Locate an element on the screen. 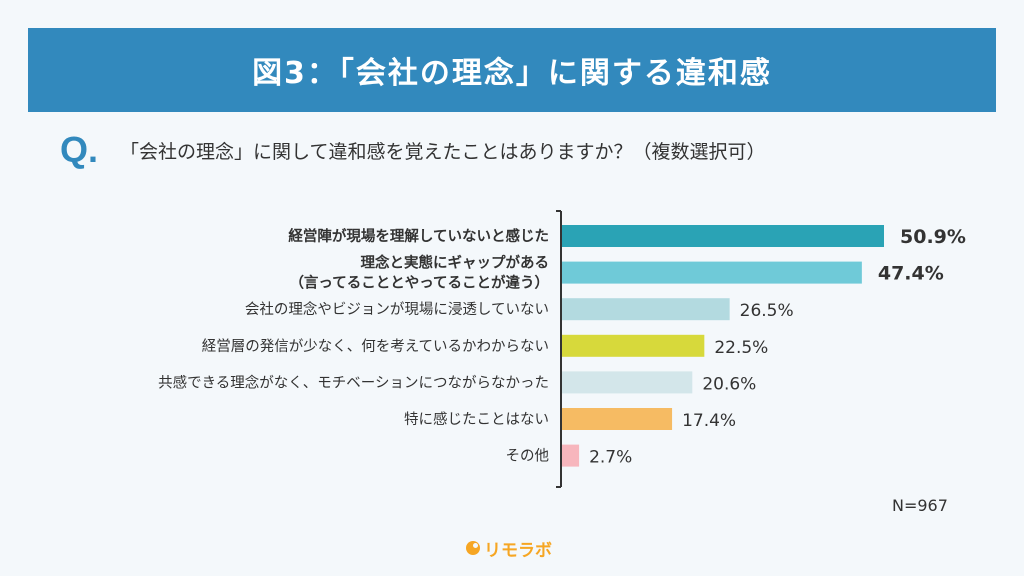  category-label: その他 is located at coordinates (528, 456).